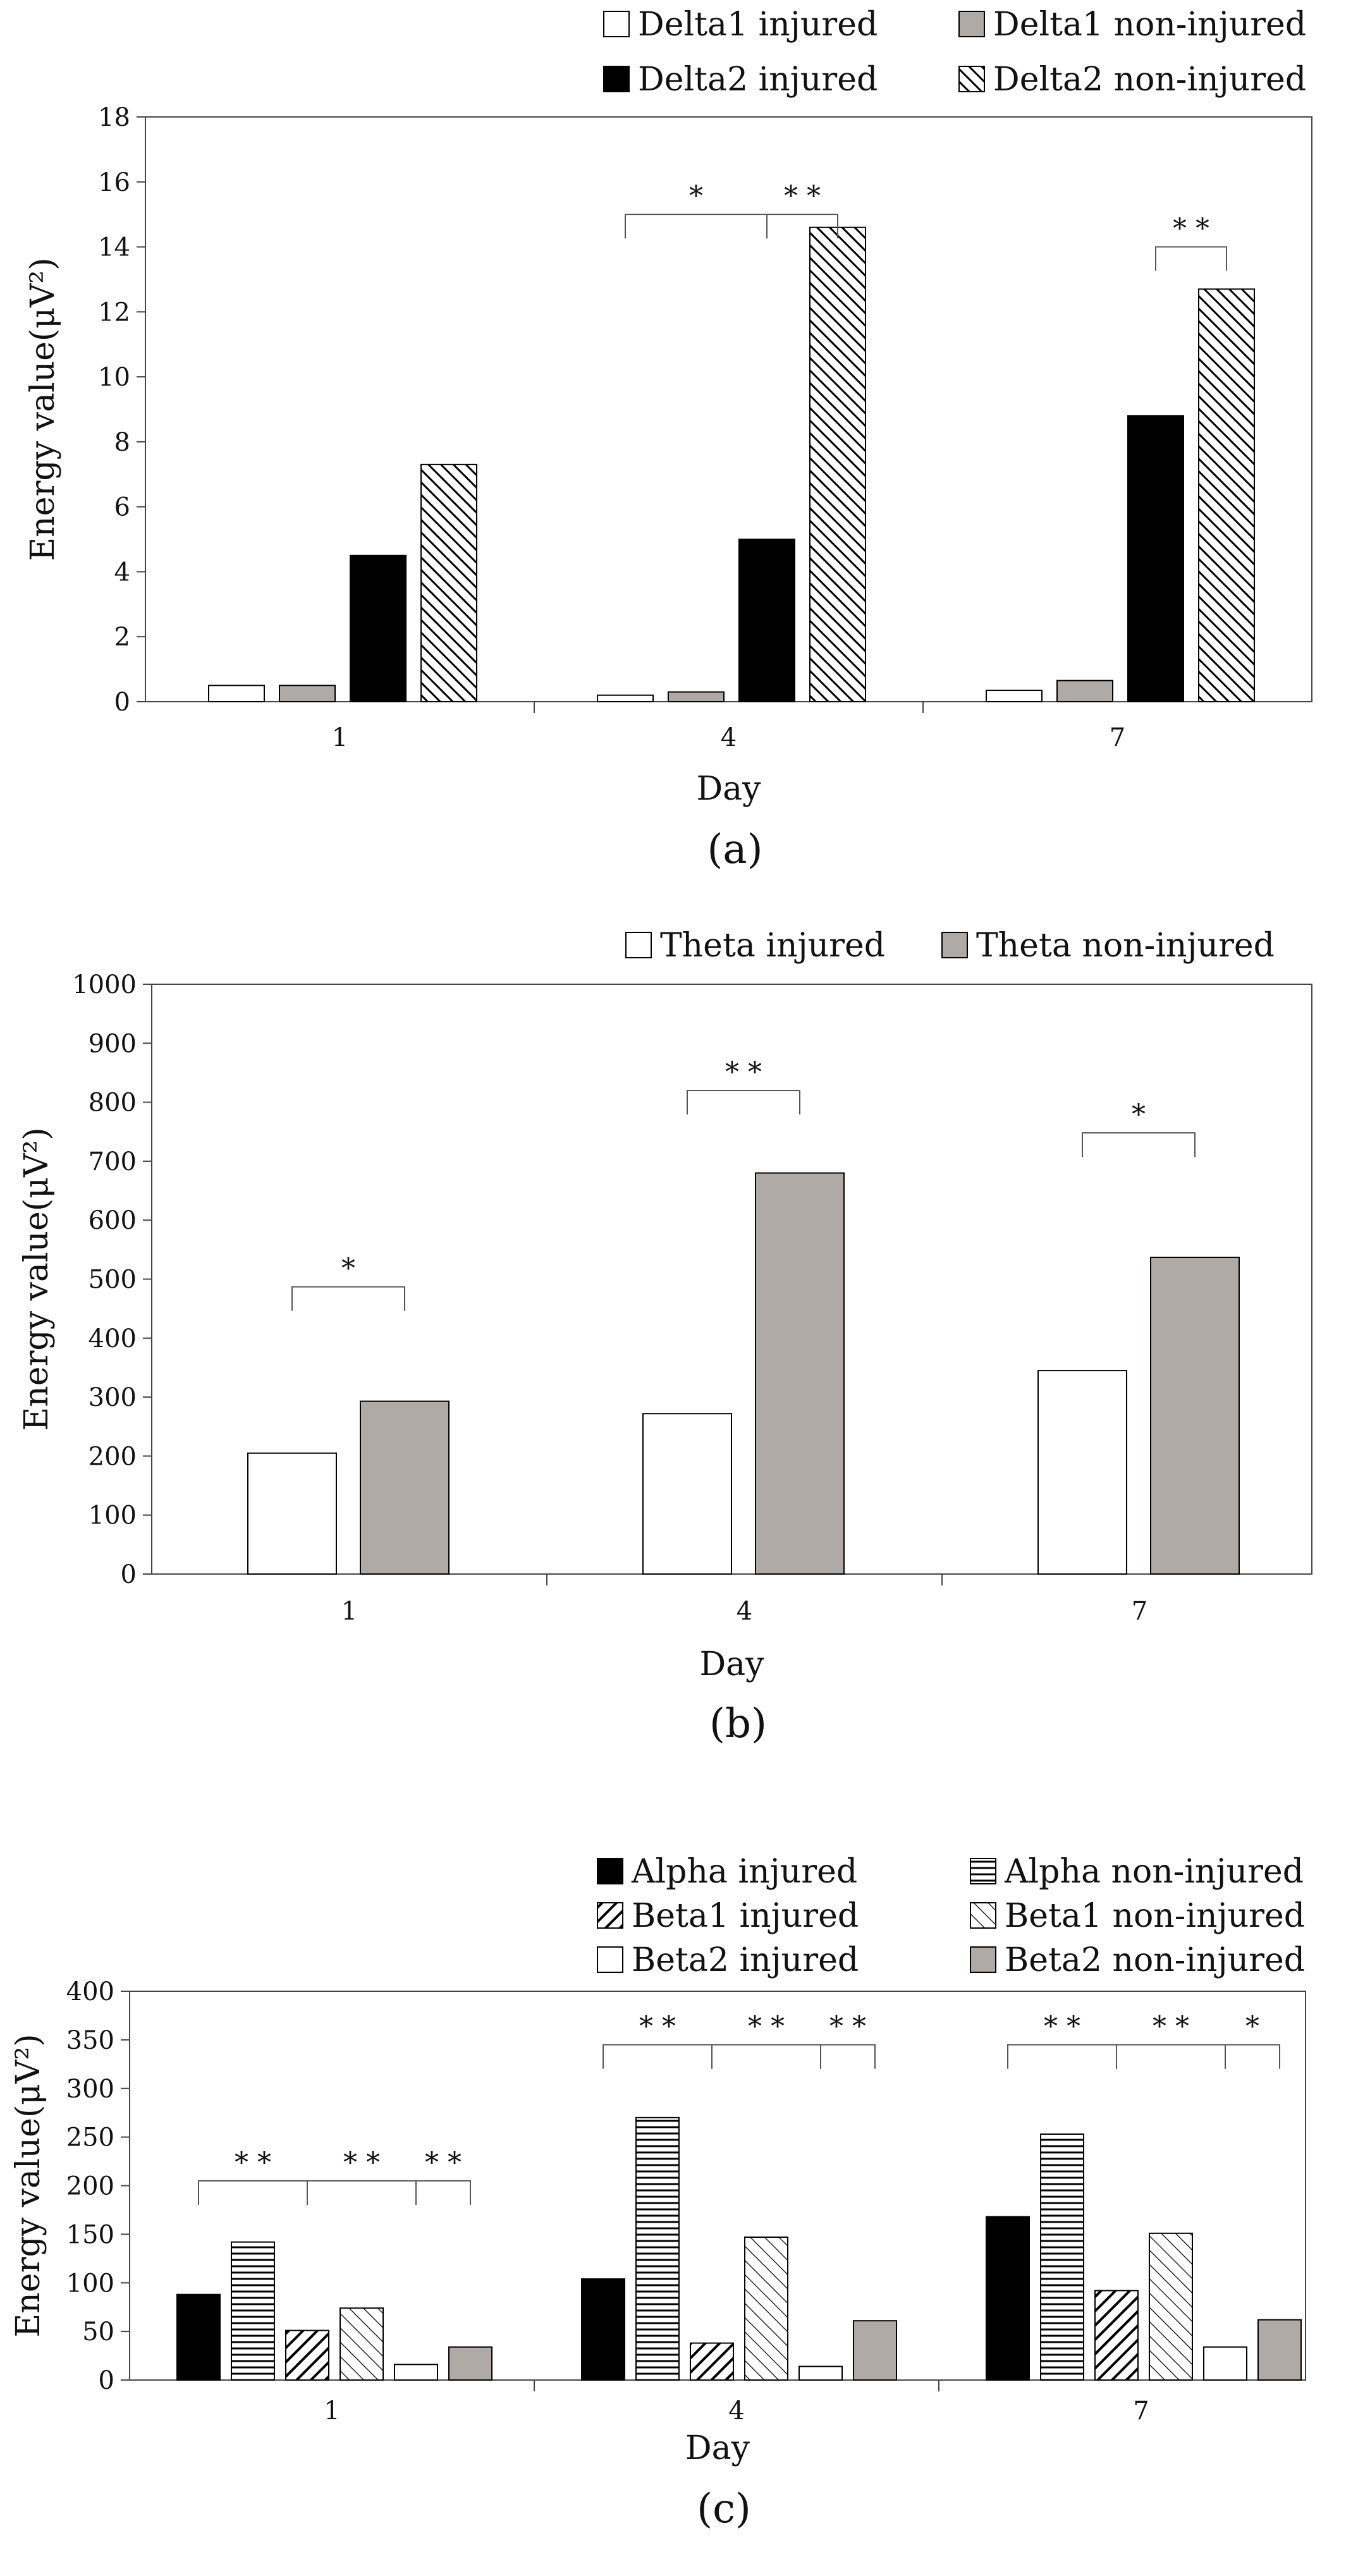 This screenshot has width=1358, height=2576. I want to click on significance-label-a: *, so click(696, 196).